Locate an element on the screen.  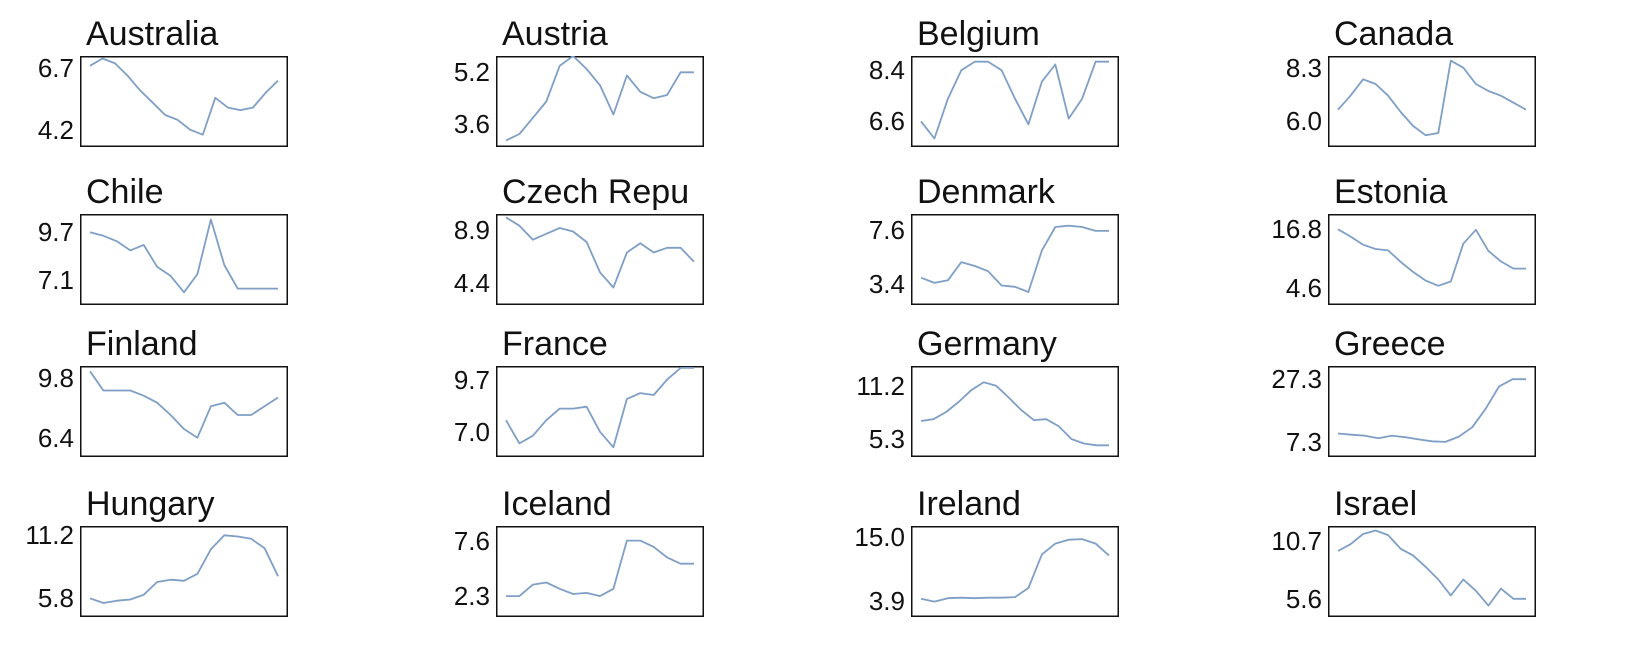
y-tick-label: 3.4 is located at coordinates (886, 284).